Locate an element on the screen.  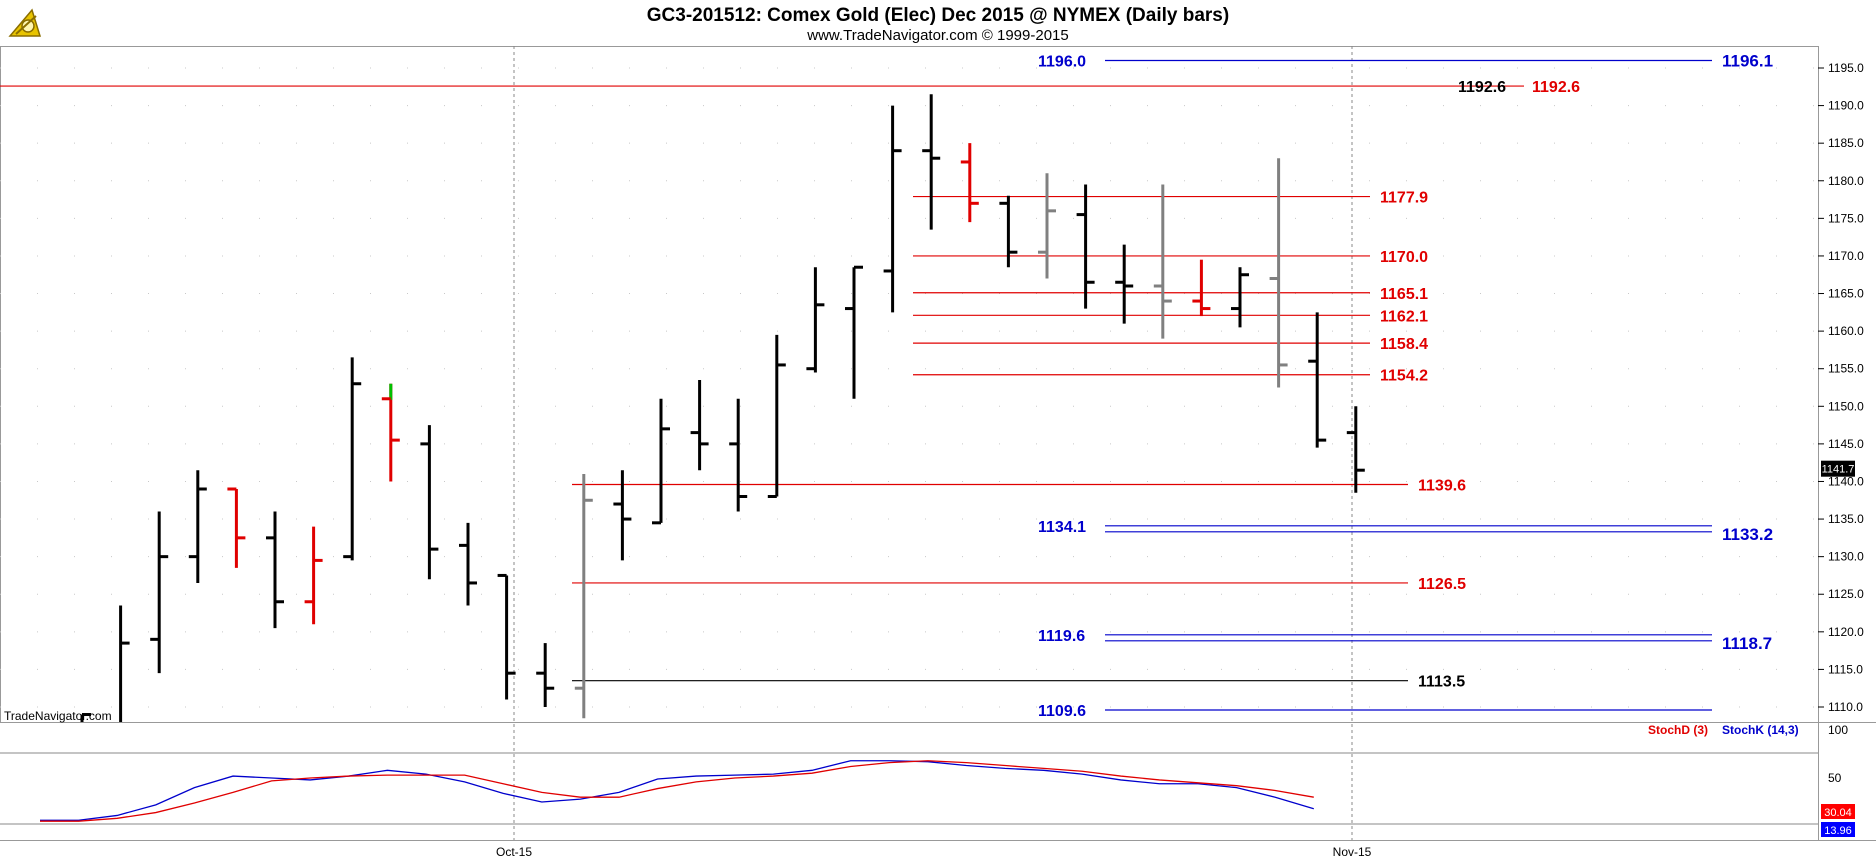
level-label: 1118.7 is located at coordinates (1747, 643).